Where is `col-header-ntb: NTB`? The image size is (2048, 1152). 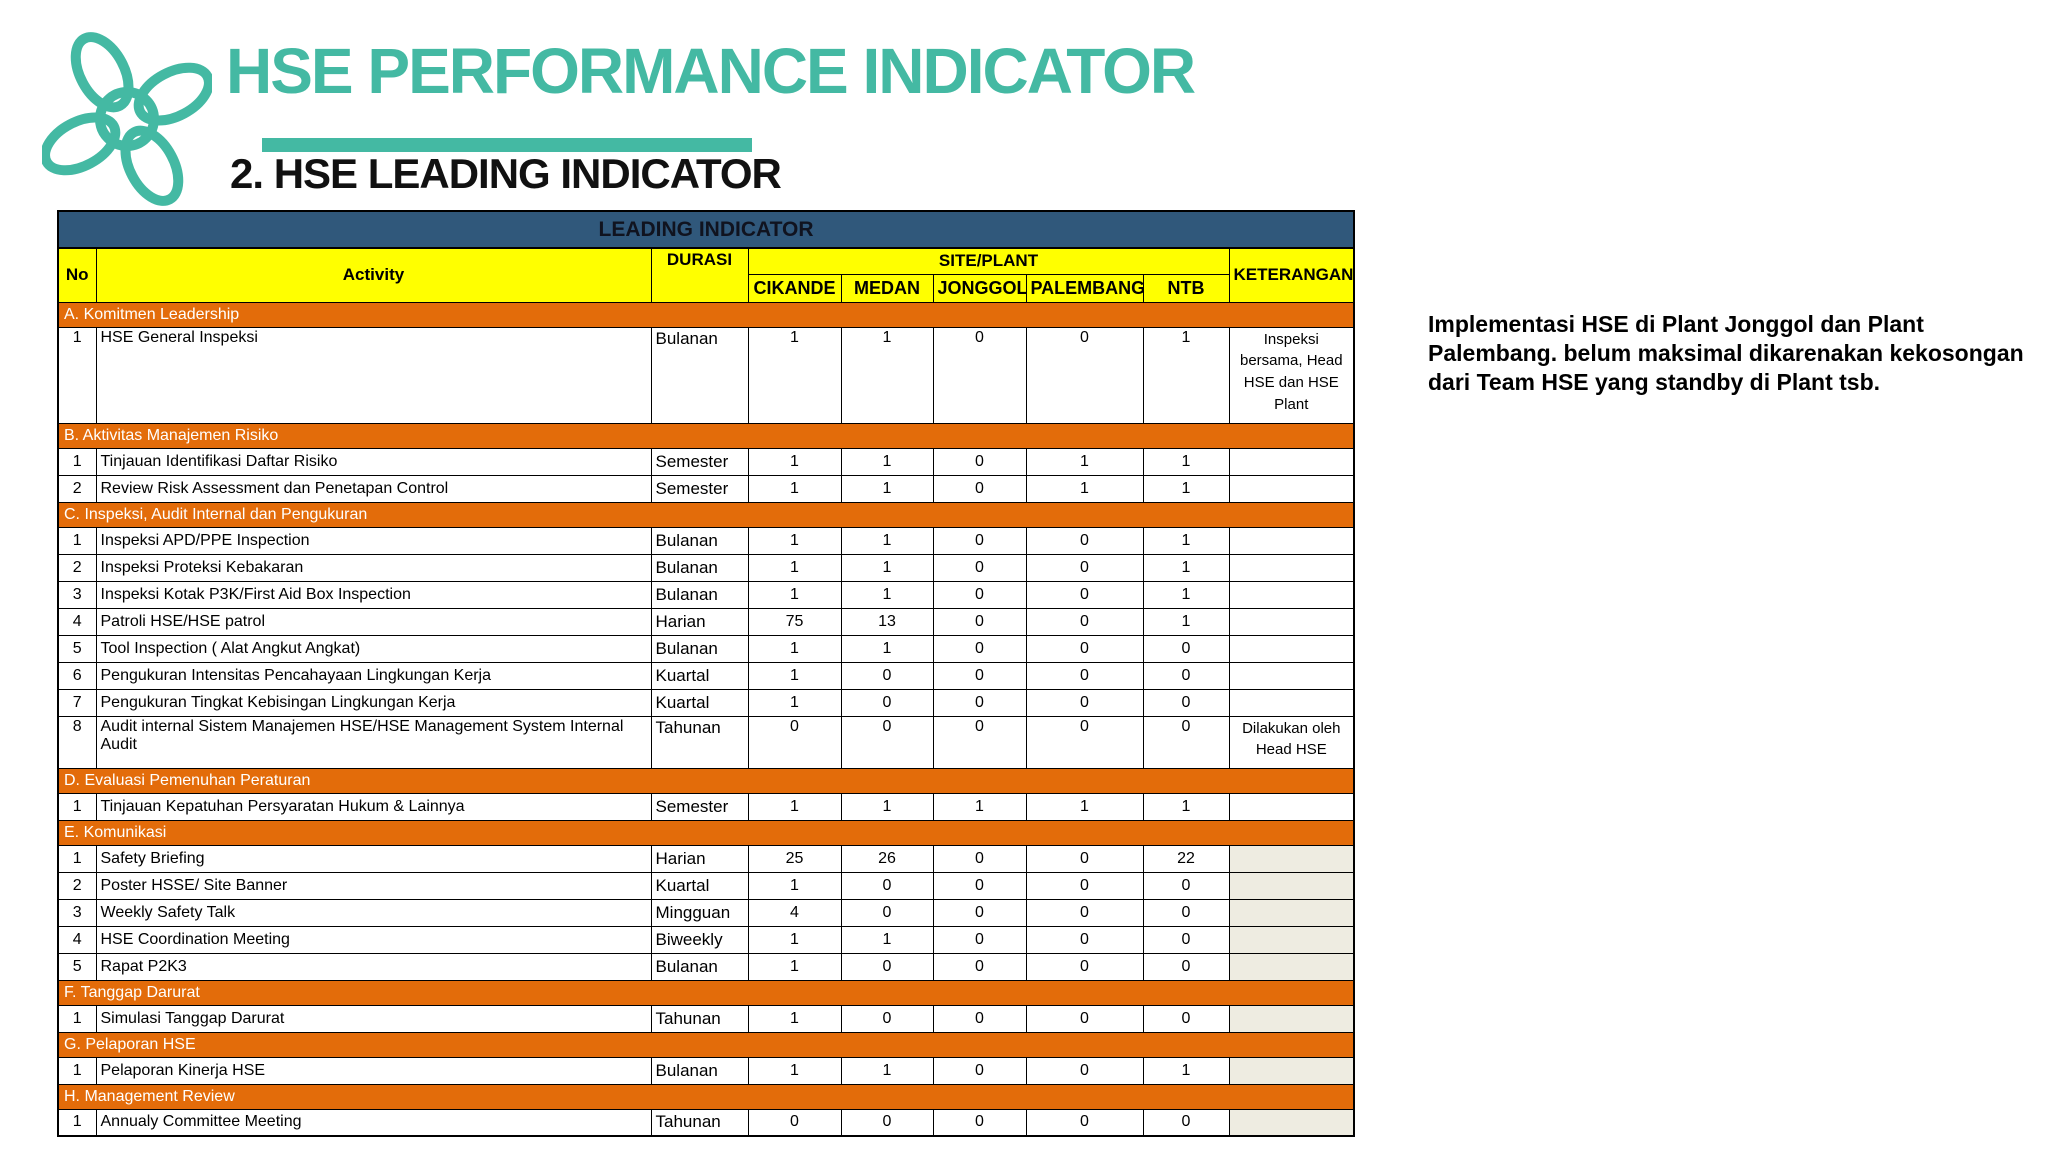 col-header-ntb: NTB is located at coordinates (1186, 288).